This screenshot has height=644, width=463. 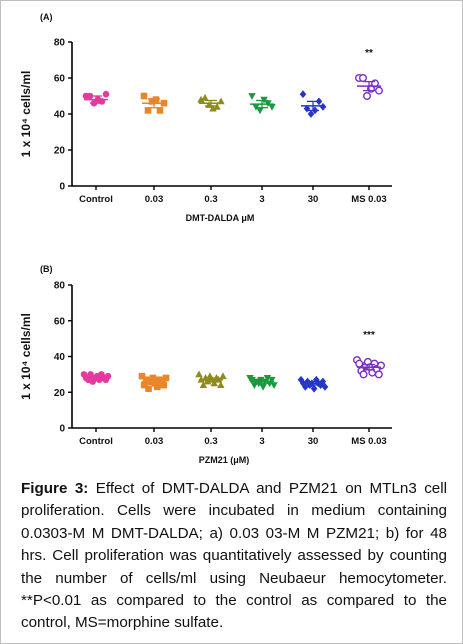 I want to click on panel-label: (A), so click(x=46, y=17).